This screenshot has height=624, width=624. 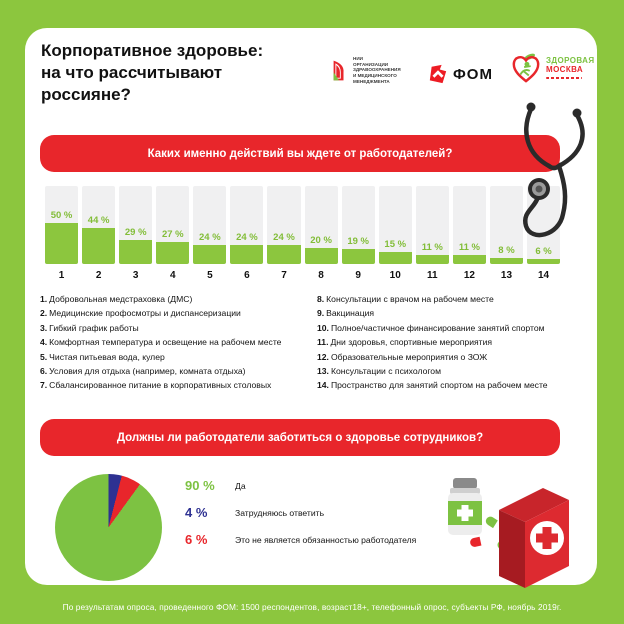 I want to click on bar-category-label: 5, so click(x=210, y=275).